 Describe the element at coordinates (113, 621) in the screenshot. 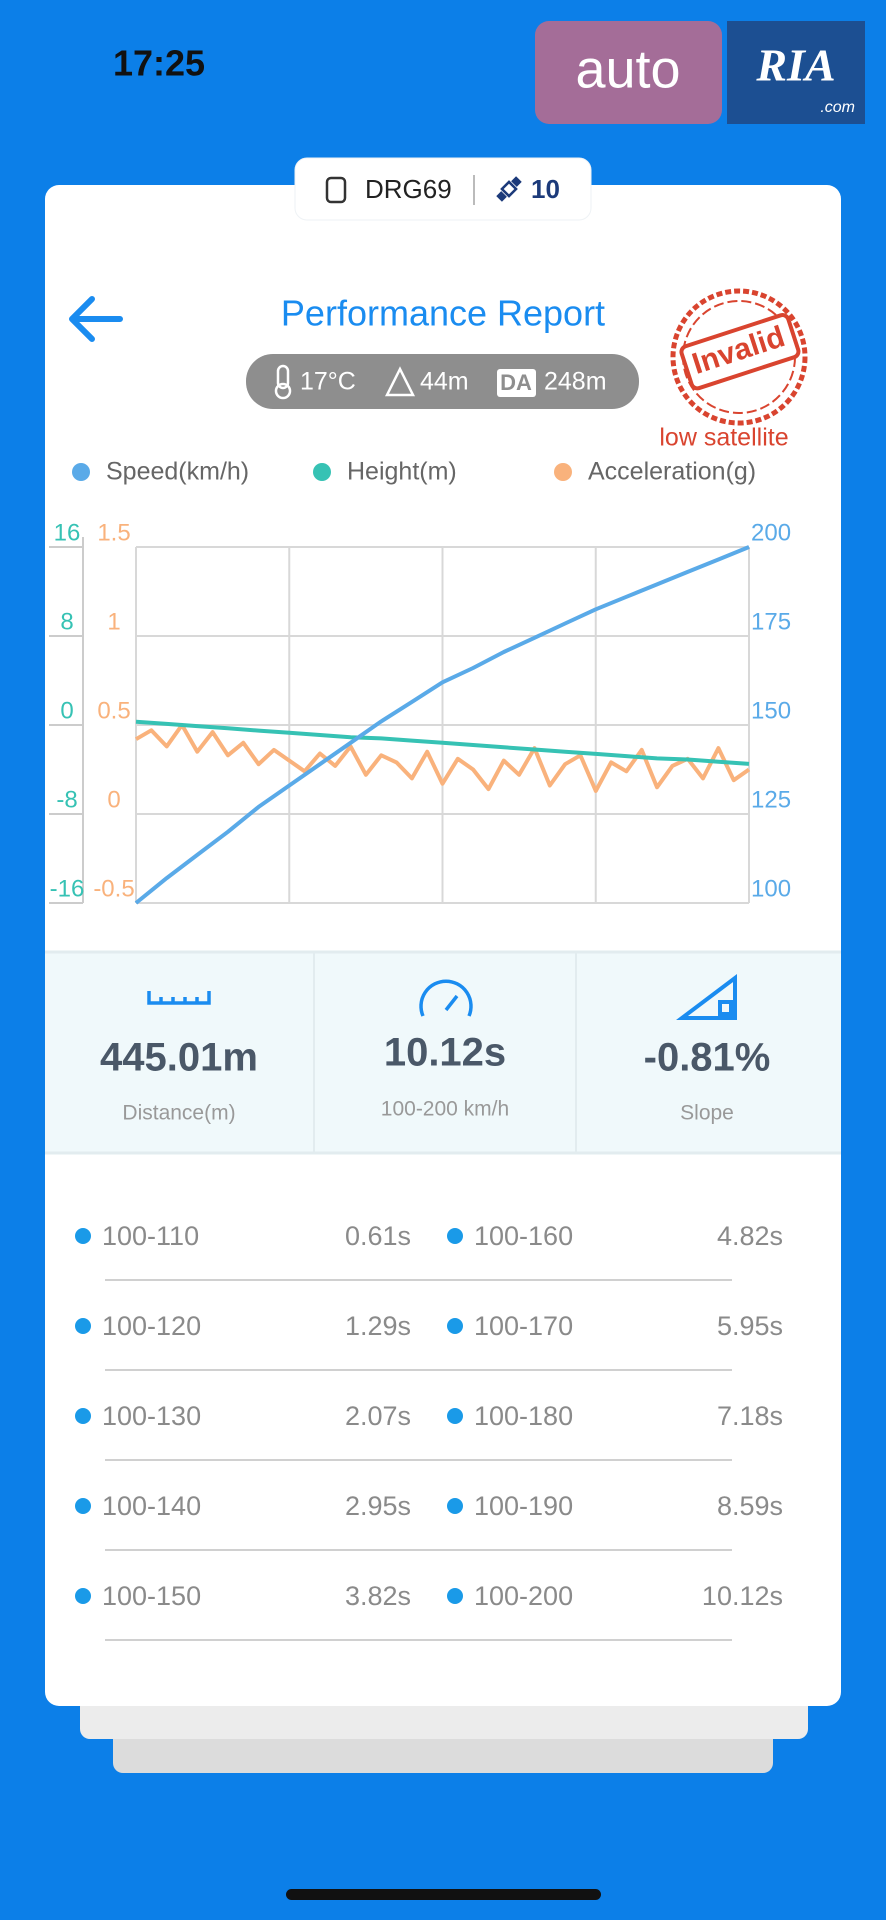

I see `y3-tick-label: 1` at that location.